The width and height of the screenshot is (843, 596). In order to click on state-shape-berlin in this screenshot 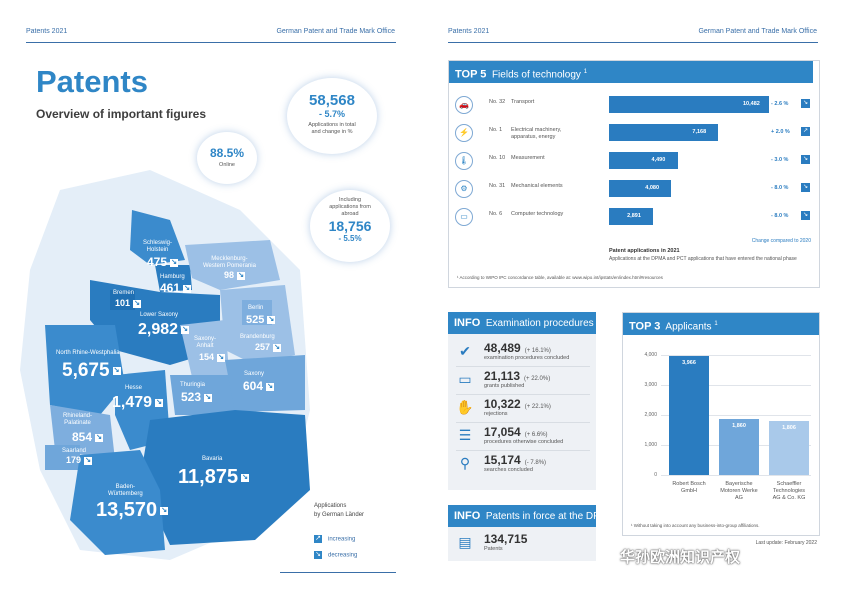, I will do `click(257, 312)`.